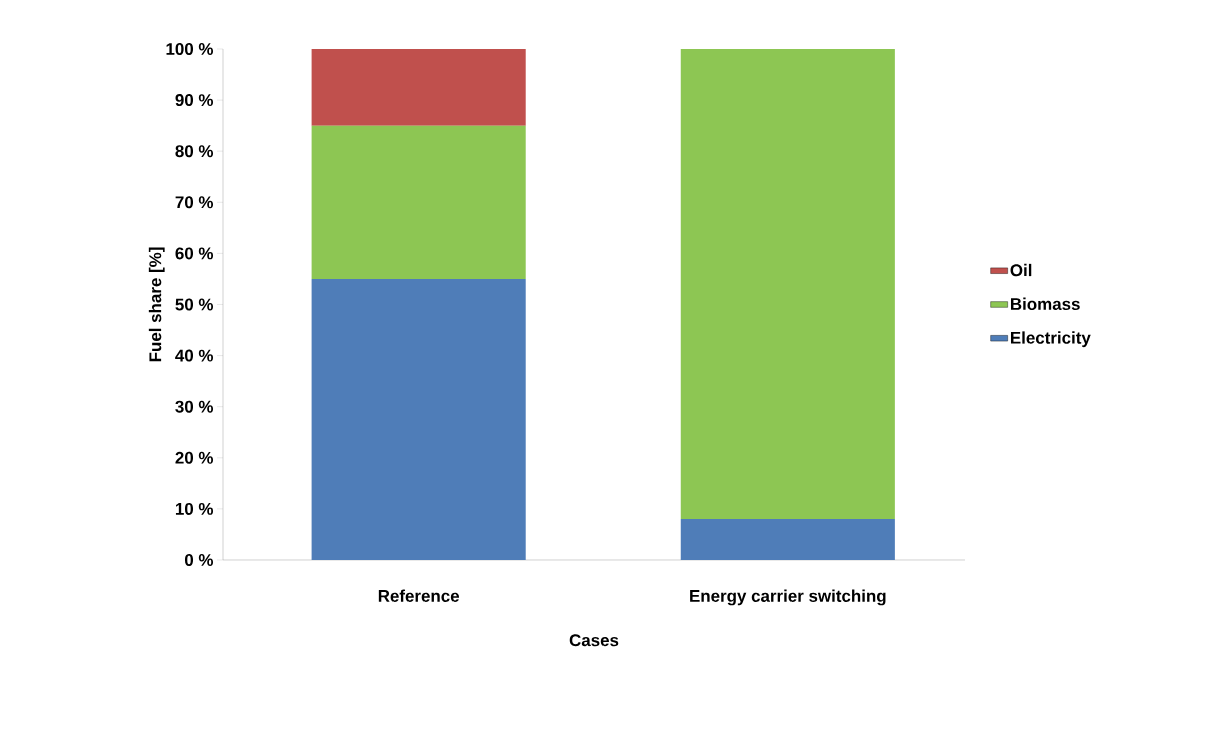 Image resolution: width=1225 pixels, height=736 pixels. What do you see at coordinates (1045, 304) in the screenshot?
I see `legend-label: Biomass` at bounding box center [1045, 304].